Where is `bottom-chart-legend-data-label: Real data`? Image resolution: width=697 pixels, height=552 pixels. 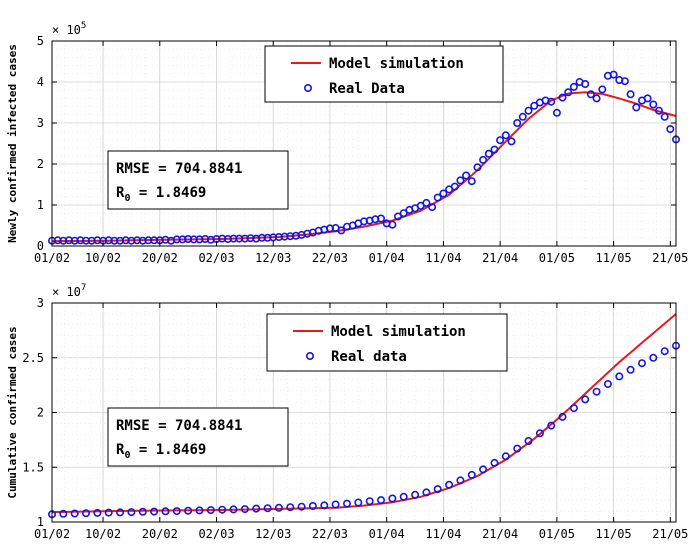
bottom-chart-legend-data-label: Real data is located at coordinates (369, 357).